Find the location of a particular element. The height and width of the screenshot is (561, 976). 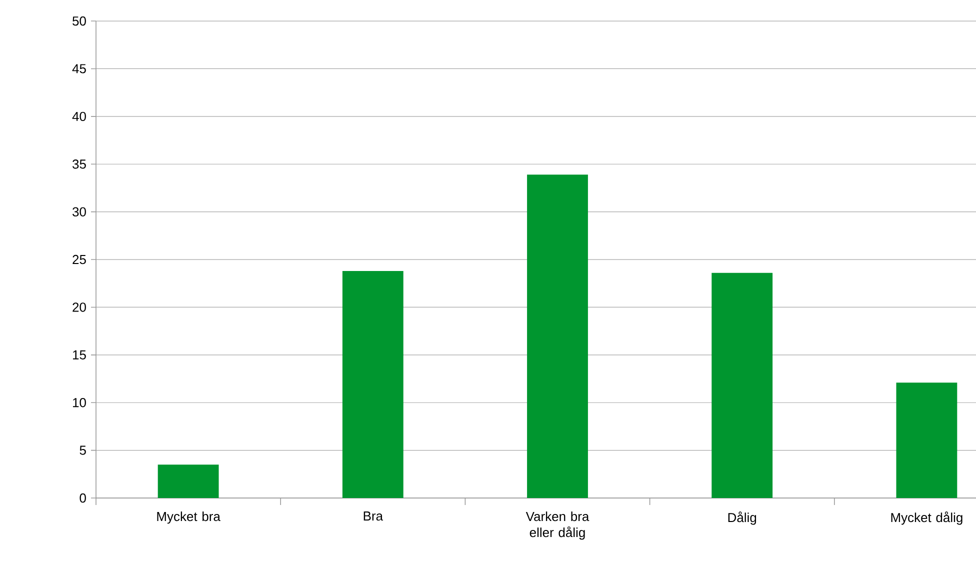

x-tick-label: Varken bra eller dålig is located at coordinates (558, 526).